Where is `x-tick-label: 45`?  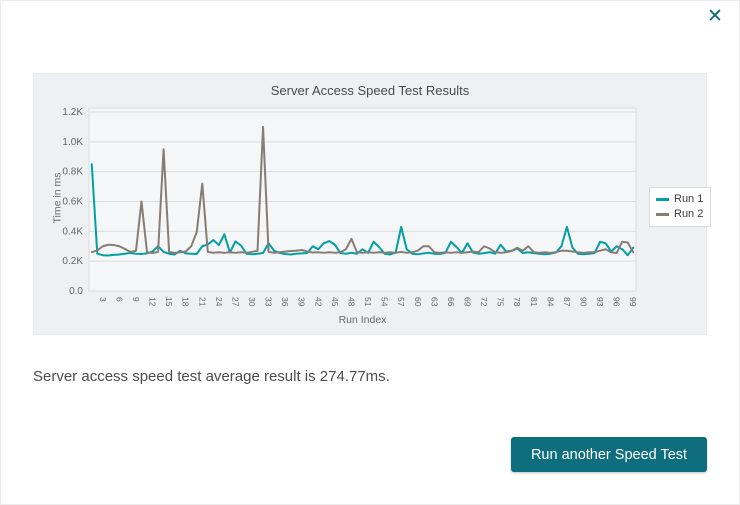 x-tick-label: 45 is located at coordinates (335, 302).